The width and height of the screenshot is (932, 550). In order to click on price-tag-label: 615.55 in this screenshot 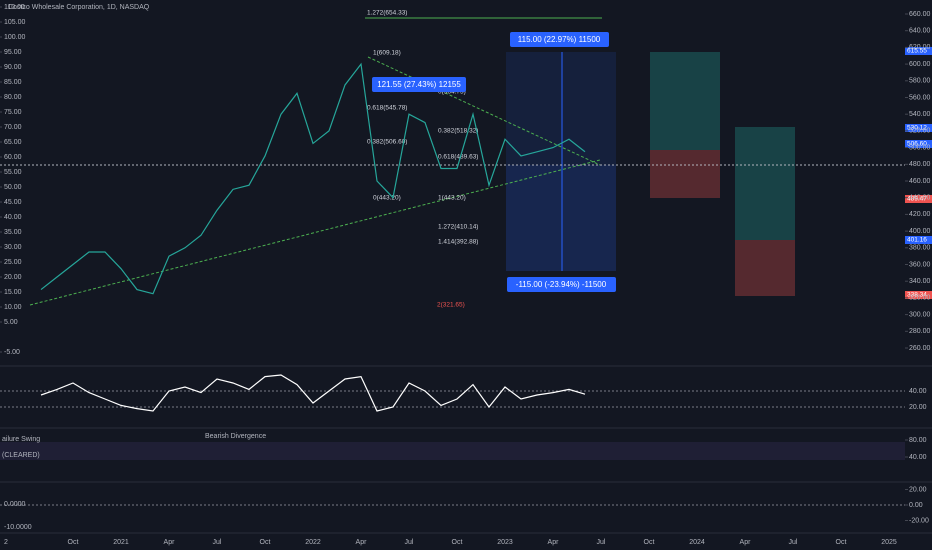, I will do `click(917, 51)`.